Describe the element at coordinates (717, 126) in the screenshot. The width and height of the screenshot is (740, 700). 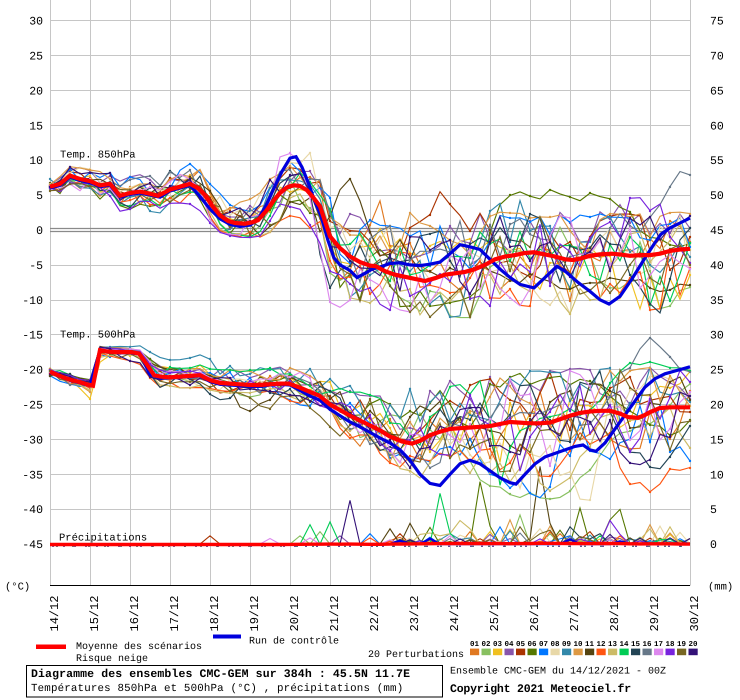
I see `svg-text: 60` at that location.